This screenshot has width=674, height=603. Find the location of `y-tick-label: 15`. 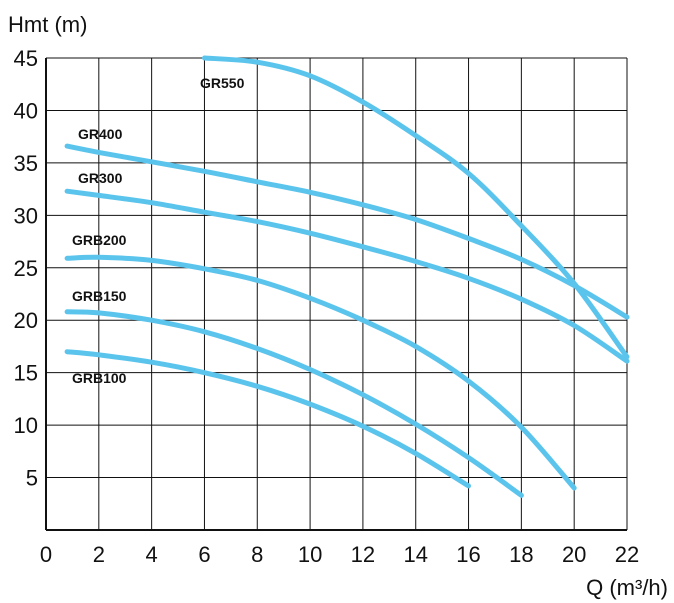

y-tick-label: 15 is located at coordinates (26, 373).